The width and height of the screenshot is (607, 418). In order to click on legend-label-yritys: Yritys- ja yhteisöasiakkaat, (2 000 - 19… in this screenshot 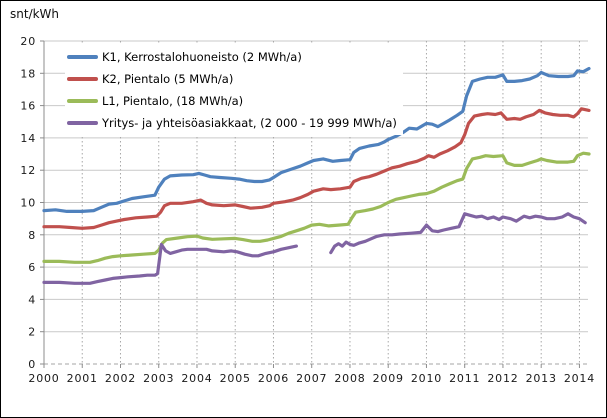, I will do `click(249, 123)`.